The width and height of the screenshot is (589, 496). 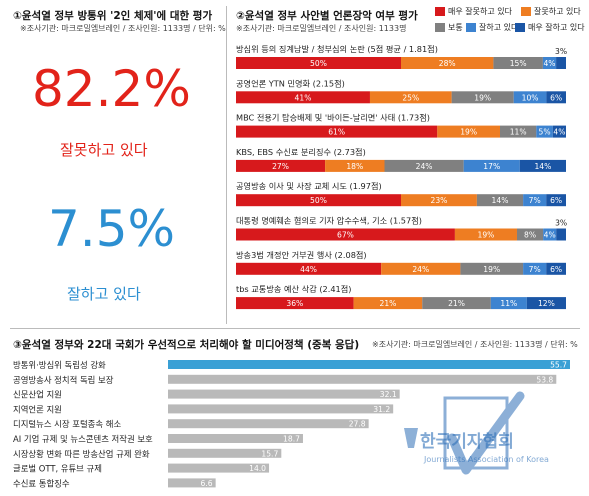 What do you see at coordinates (37, 409) in the screenshot?
I see `policy-category-label: 지역언론 지원` at bounding box center [37, 409].